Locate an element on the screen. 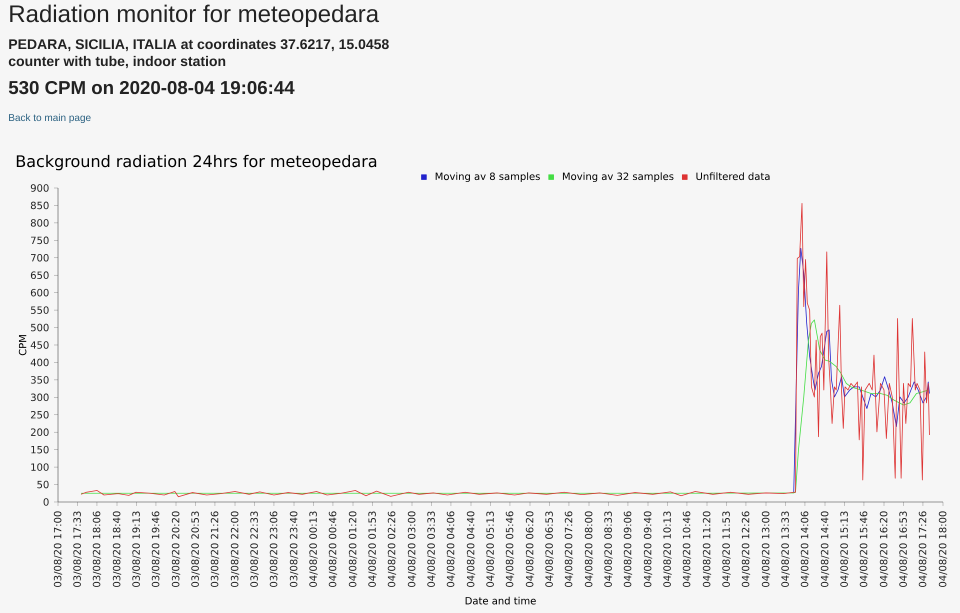 This screenshot has height=613, width=960. y-tick-label: 300 is located at coordinates (39, 398).